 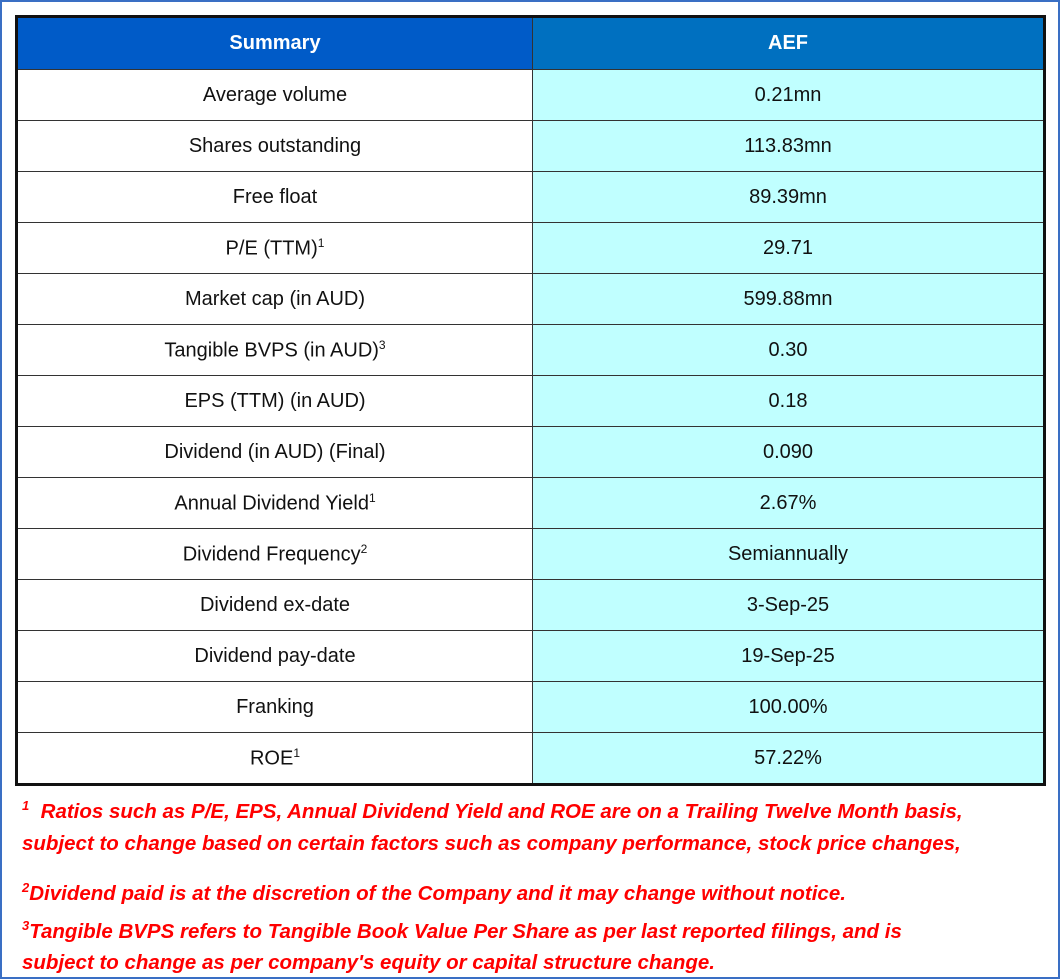 I want to click on row-label: Franking, so click(x=274, y=707).